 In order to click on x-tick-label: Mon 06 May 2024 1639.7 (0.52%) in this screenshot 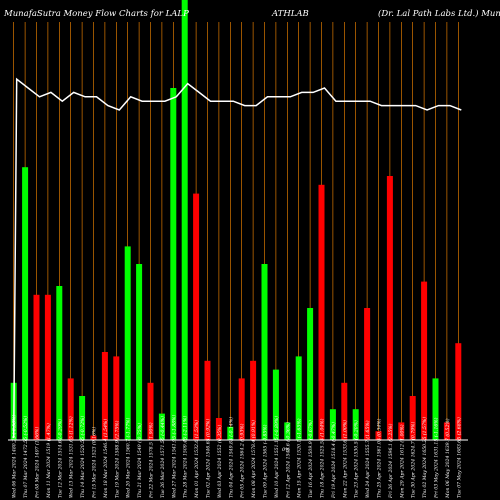, I will do `click(447, 458)`.